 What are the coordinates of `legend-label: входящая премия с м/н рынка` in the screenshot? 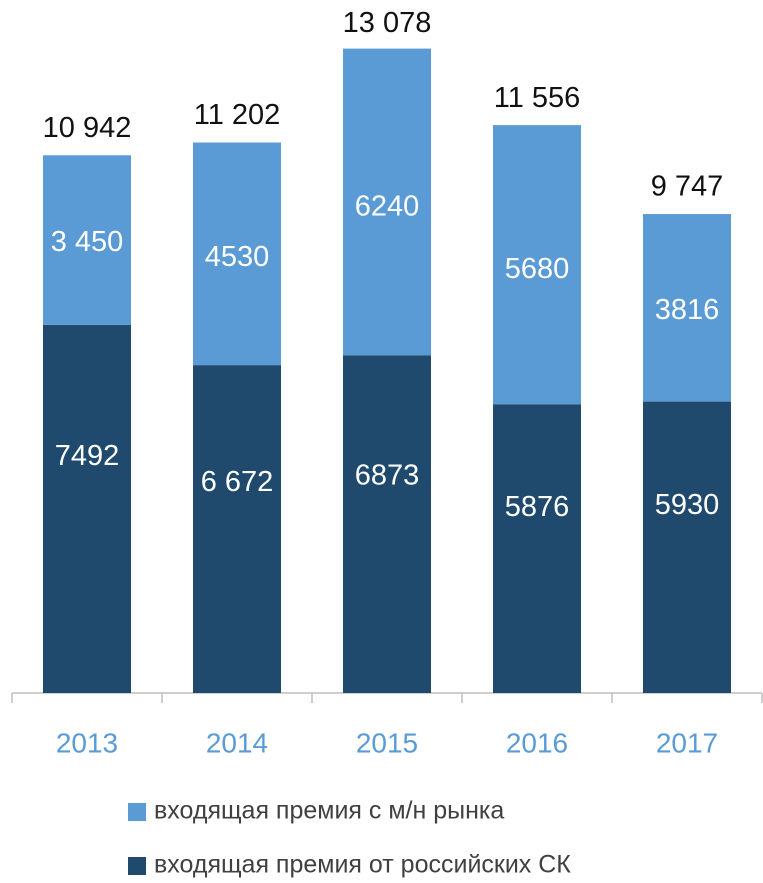 It's located at (329, 811).